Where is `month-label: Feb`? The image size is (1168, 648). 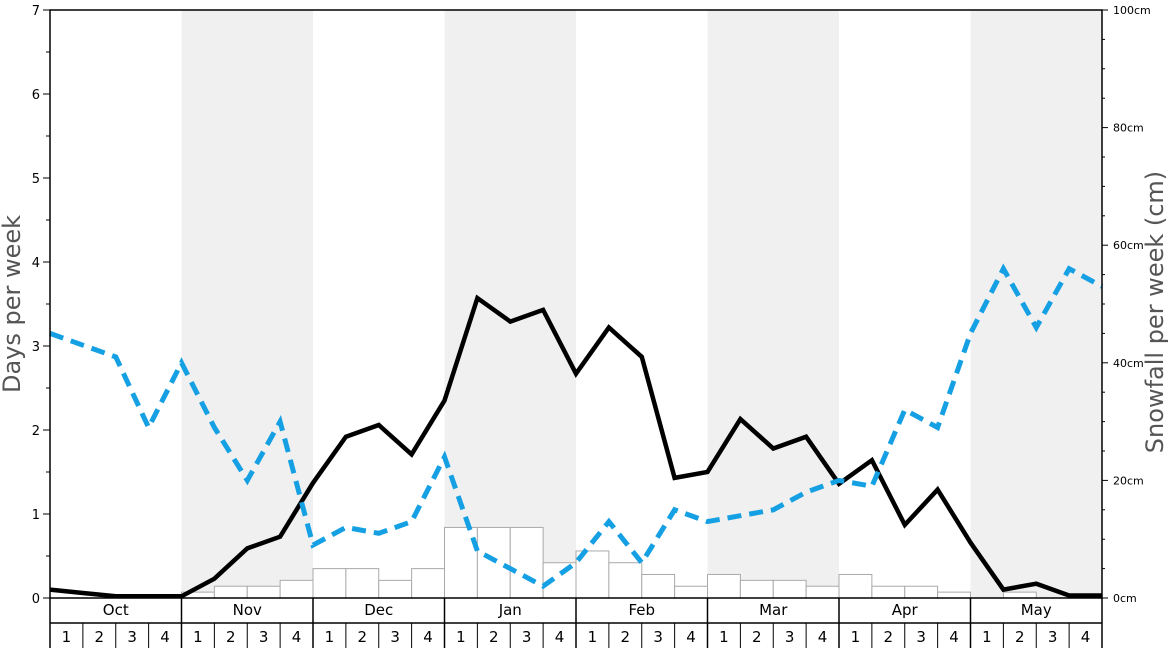 month-label: Feb is located at coordinates (641, 610).